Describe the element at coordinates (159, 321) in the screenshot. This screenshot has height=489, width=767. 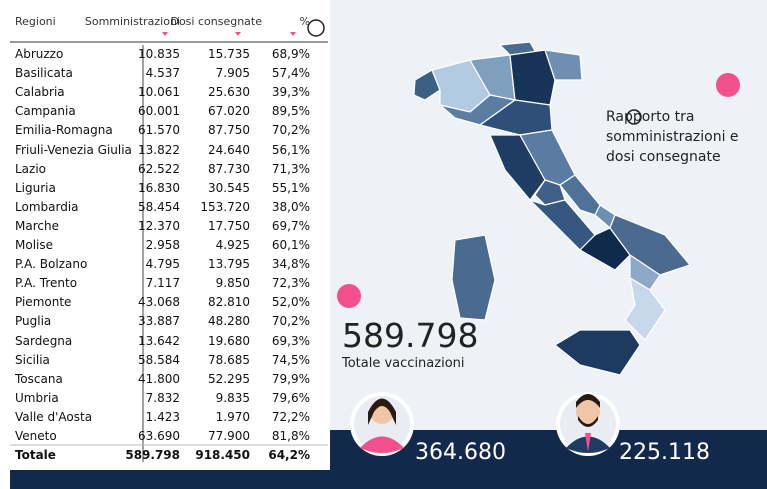
I see `administrations: 33.887` at that location.